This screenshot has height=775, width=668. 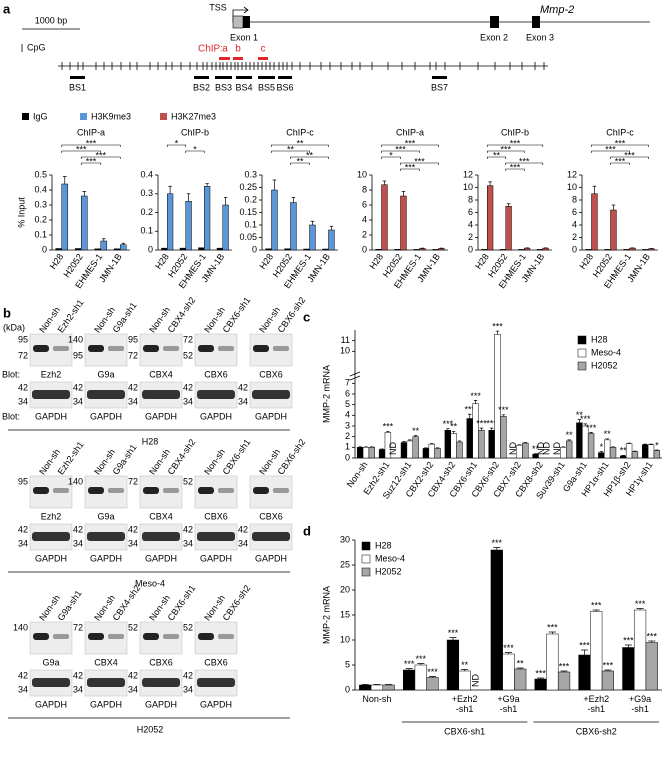 What do you see at coordinates (347, 404) in the screenshot?
I see `y-tick-label: 5` at bounding box center [347, 404].